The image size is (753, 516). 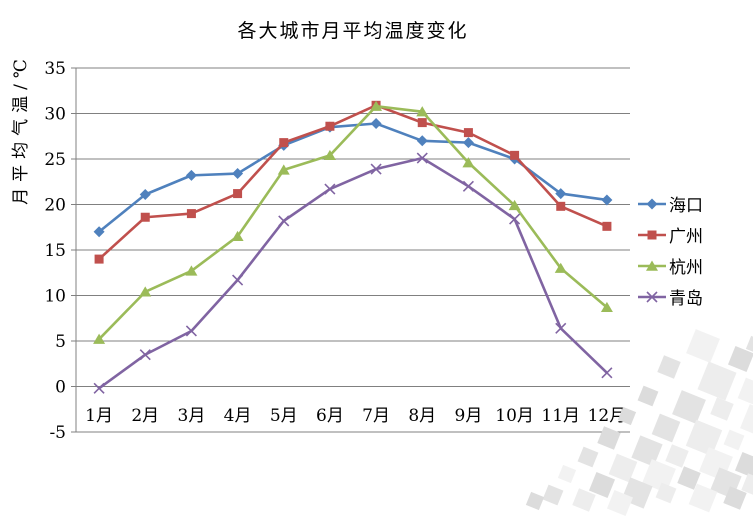 What do you see at coordinates (376, 416) in the screenshot?
I see `x-tick-label: 7月` at bounding box center [376, 416].